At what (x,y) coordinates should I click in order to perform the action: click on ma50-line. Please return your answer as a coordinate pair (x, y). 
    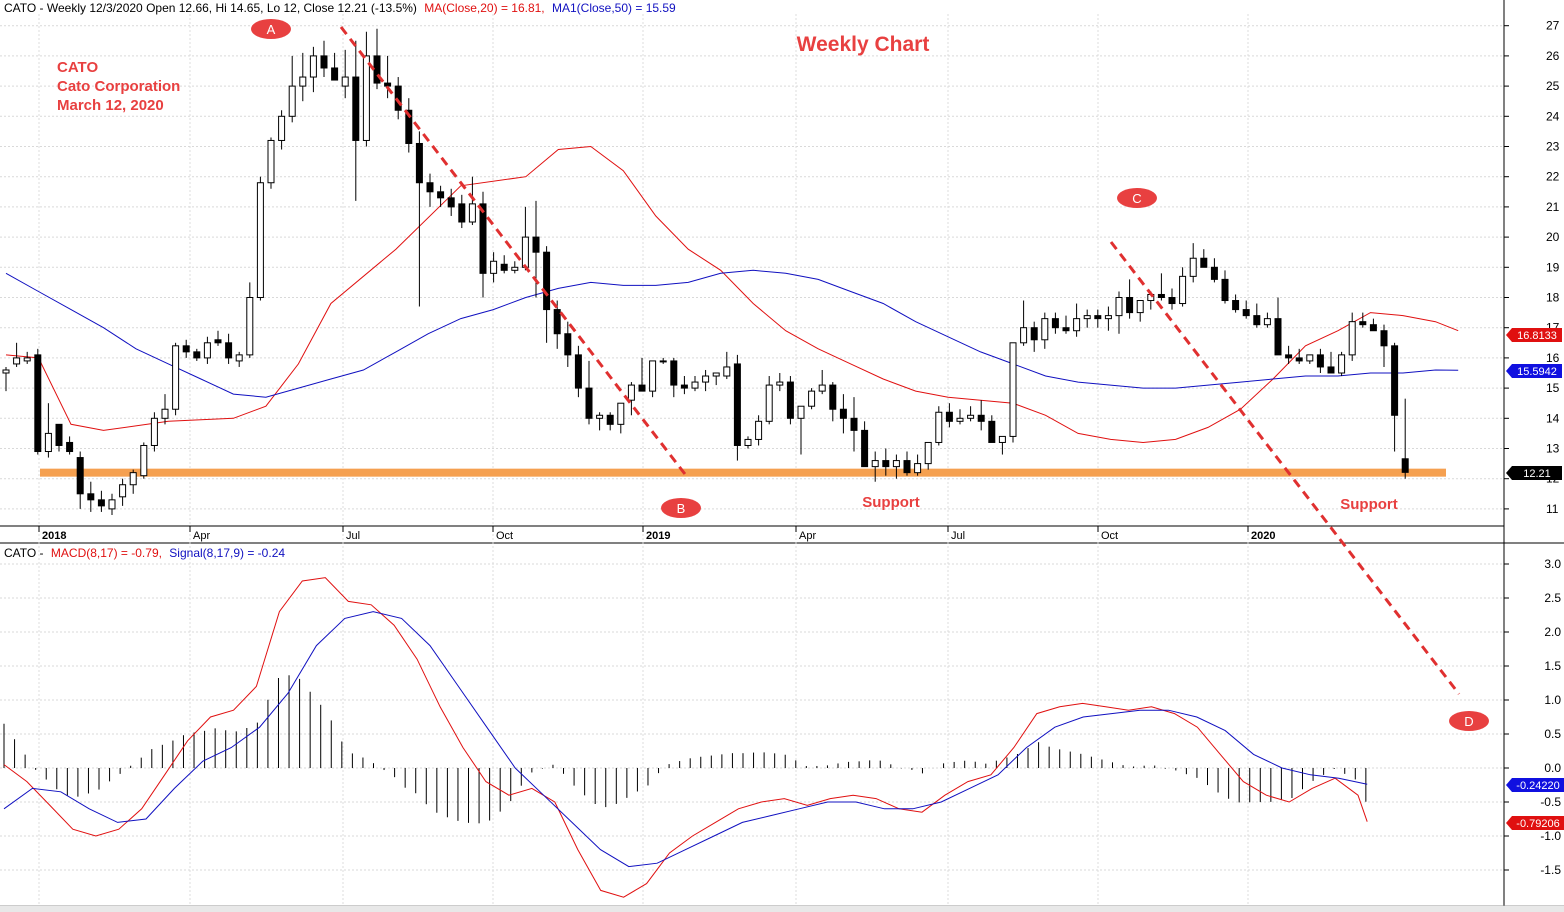
    Looking at the image, I should click on (732, 333).